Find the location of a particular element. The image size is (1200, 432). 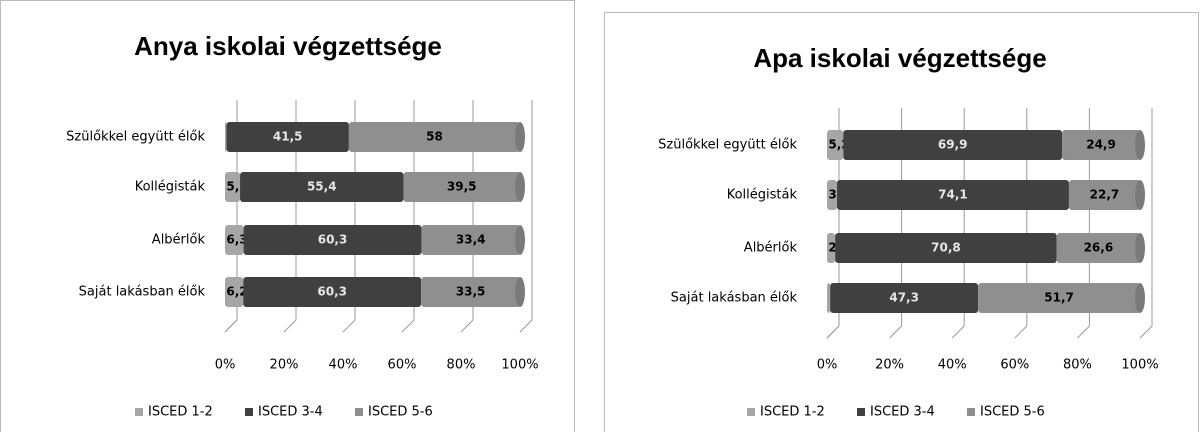

data-label: 69,9 is located at coordinates (953, 145).